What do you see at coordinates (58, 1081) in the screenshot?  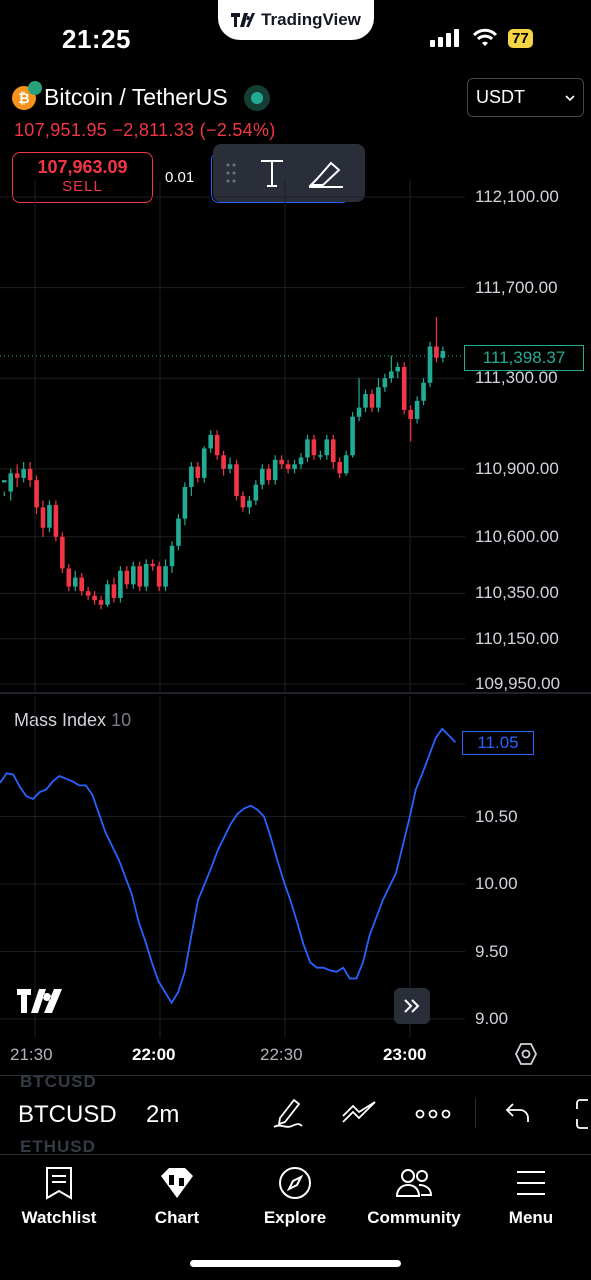 I see `prev-symbol: BTCUSD` at bounding box center [58, 1081].